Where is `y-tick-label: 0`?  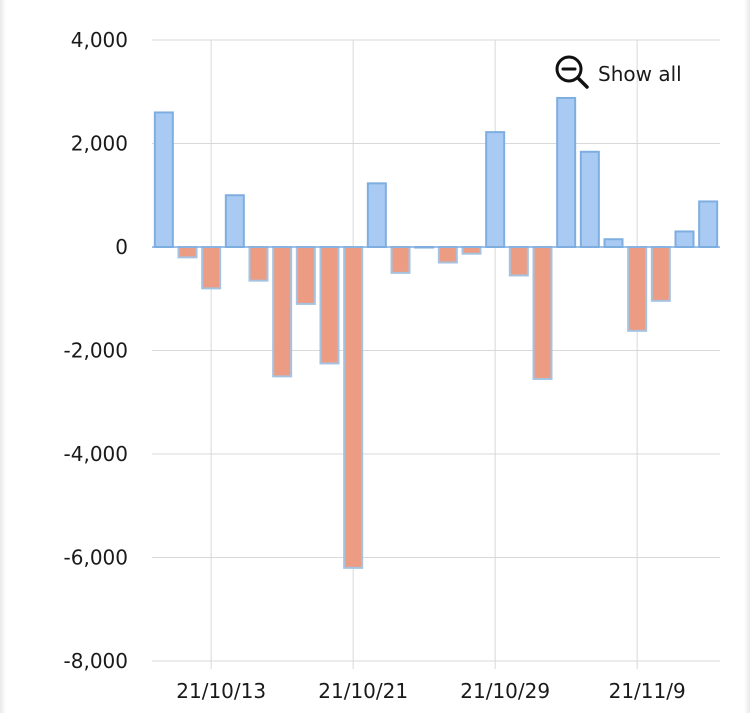 y-tick-label: 0 is located at coordinates (121, 247).